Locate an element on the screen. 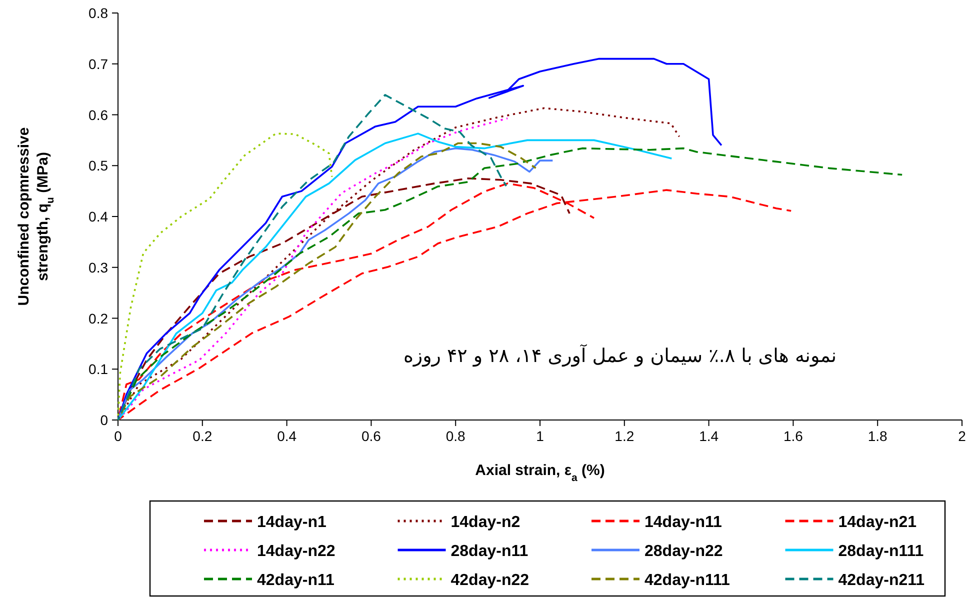 The image size is (977, 601). legend-label: 28day-n22 is located at coordinates (683, 551).